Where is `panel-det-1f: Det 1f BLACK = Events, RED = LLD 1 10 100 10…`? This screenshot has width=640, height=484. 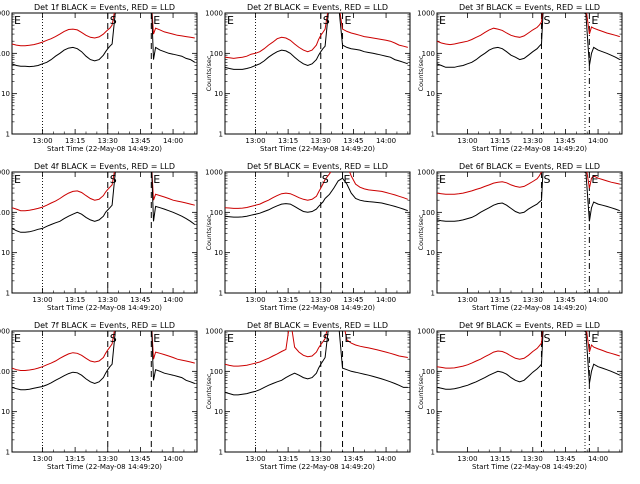
panel-det-1f: Det 1f BLACK = Events, RED = LLD 1 10 100 10… is located at coordinates (99, 78).